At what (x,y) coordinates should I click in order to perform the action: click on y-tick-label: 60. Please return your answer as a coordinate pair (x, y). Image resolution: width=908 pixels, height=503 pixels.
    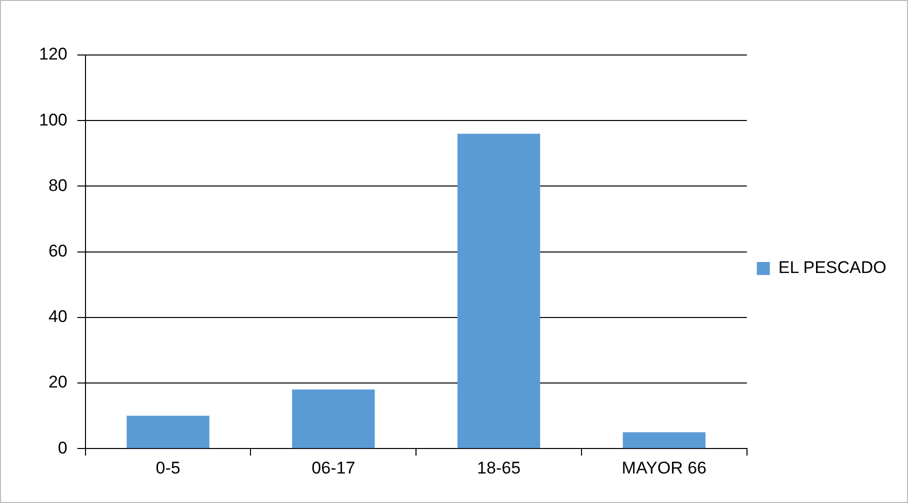
    Looking at the image, I should click on (58, 250).